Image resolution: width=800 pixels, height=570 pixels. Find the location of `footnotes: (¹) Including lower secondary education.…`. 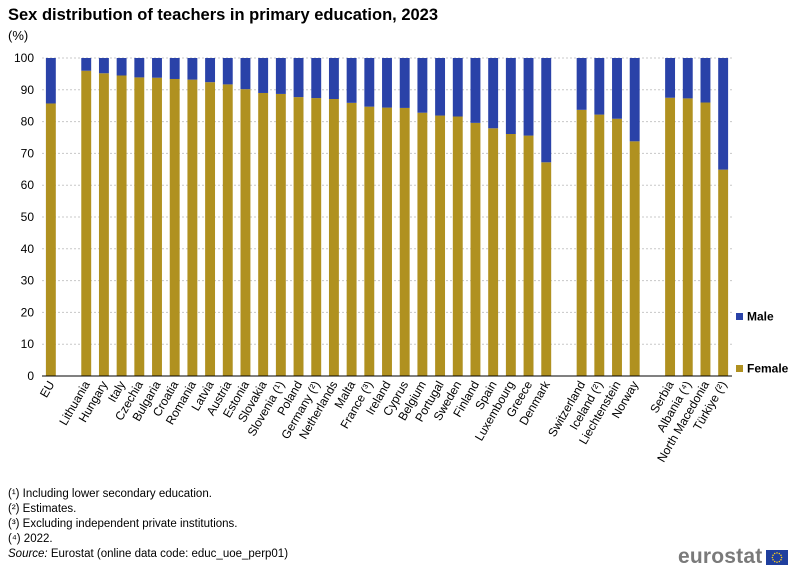

footnotes: (¹) Including lower secondary education.… is located at coordinates (148, 524).